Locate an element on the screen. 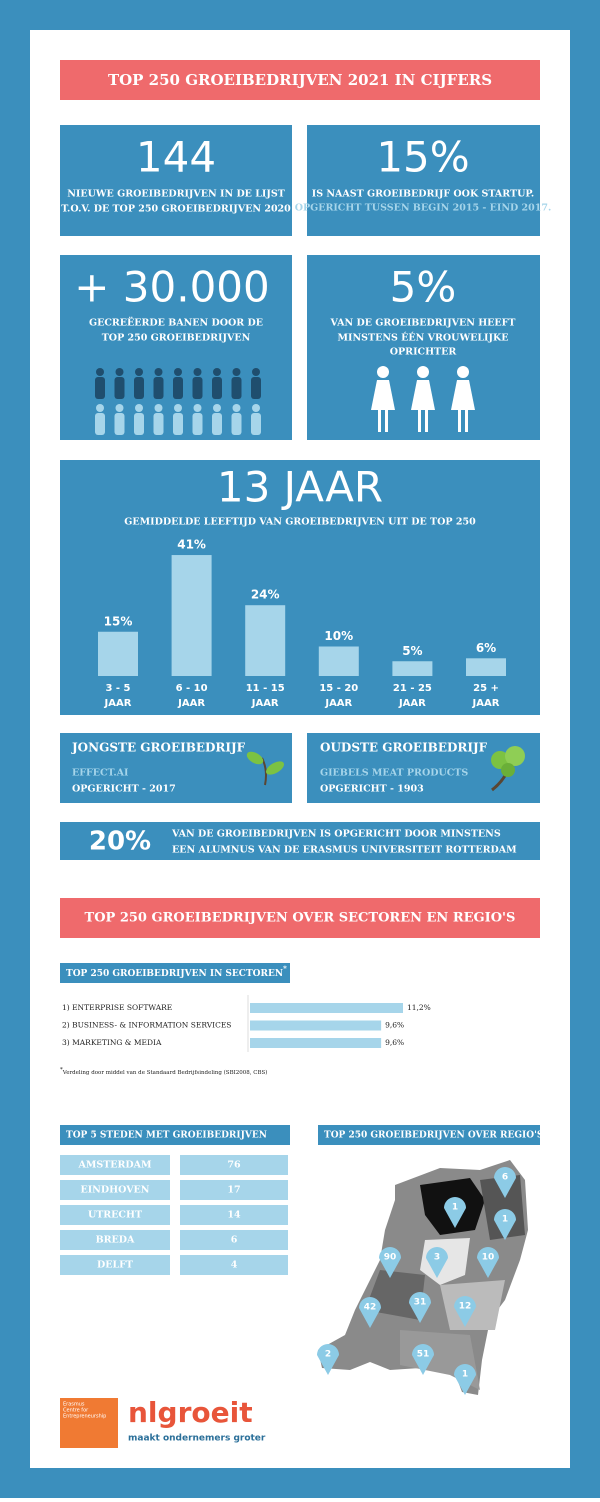 This screenshot has width=600, height=1502. cities-title: TOP 5 STEDEN MET GROEIBEDRIJVEN is located at coordinates (166, 1136).